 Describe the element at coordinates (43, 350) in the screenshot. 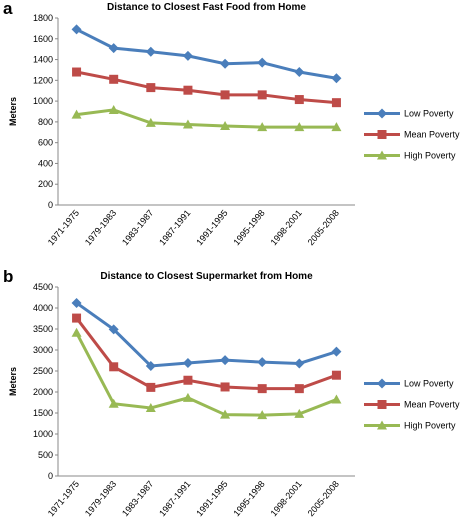

I see `y-tick-label: 3000` at that location.